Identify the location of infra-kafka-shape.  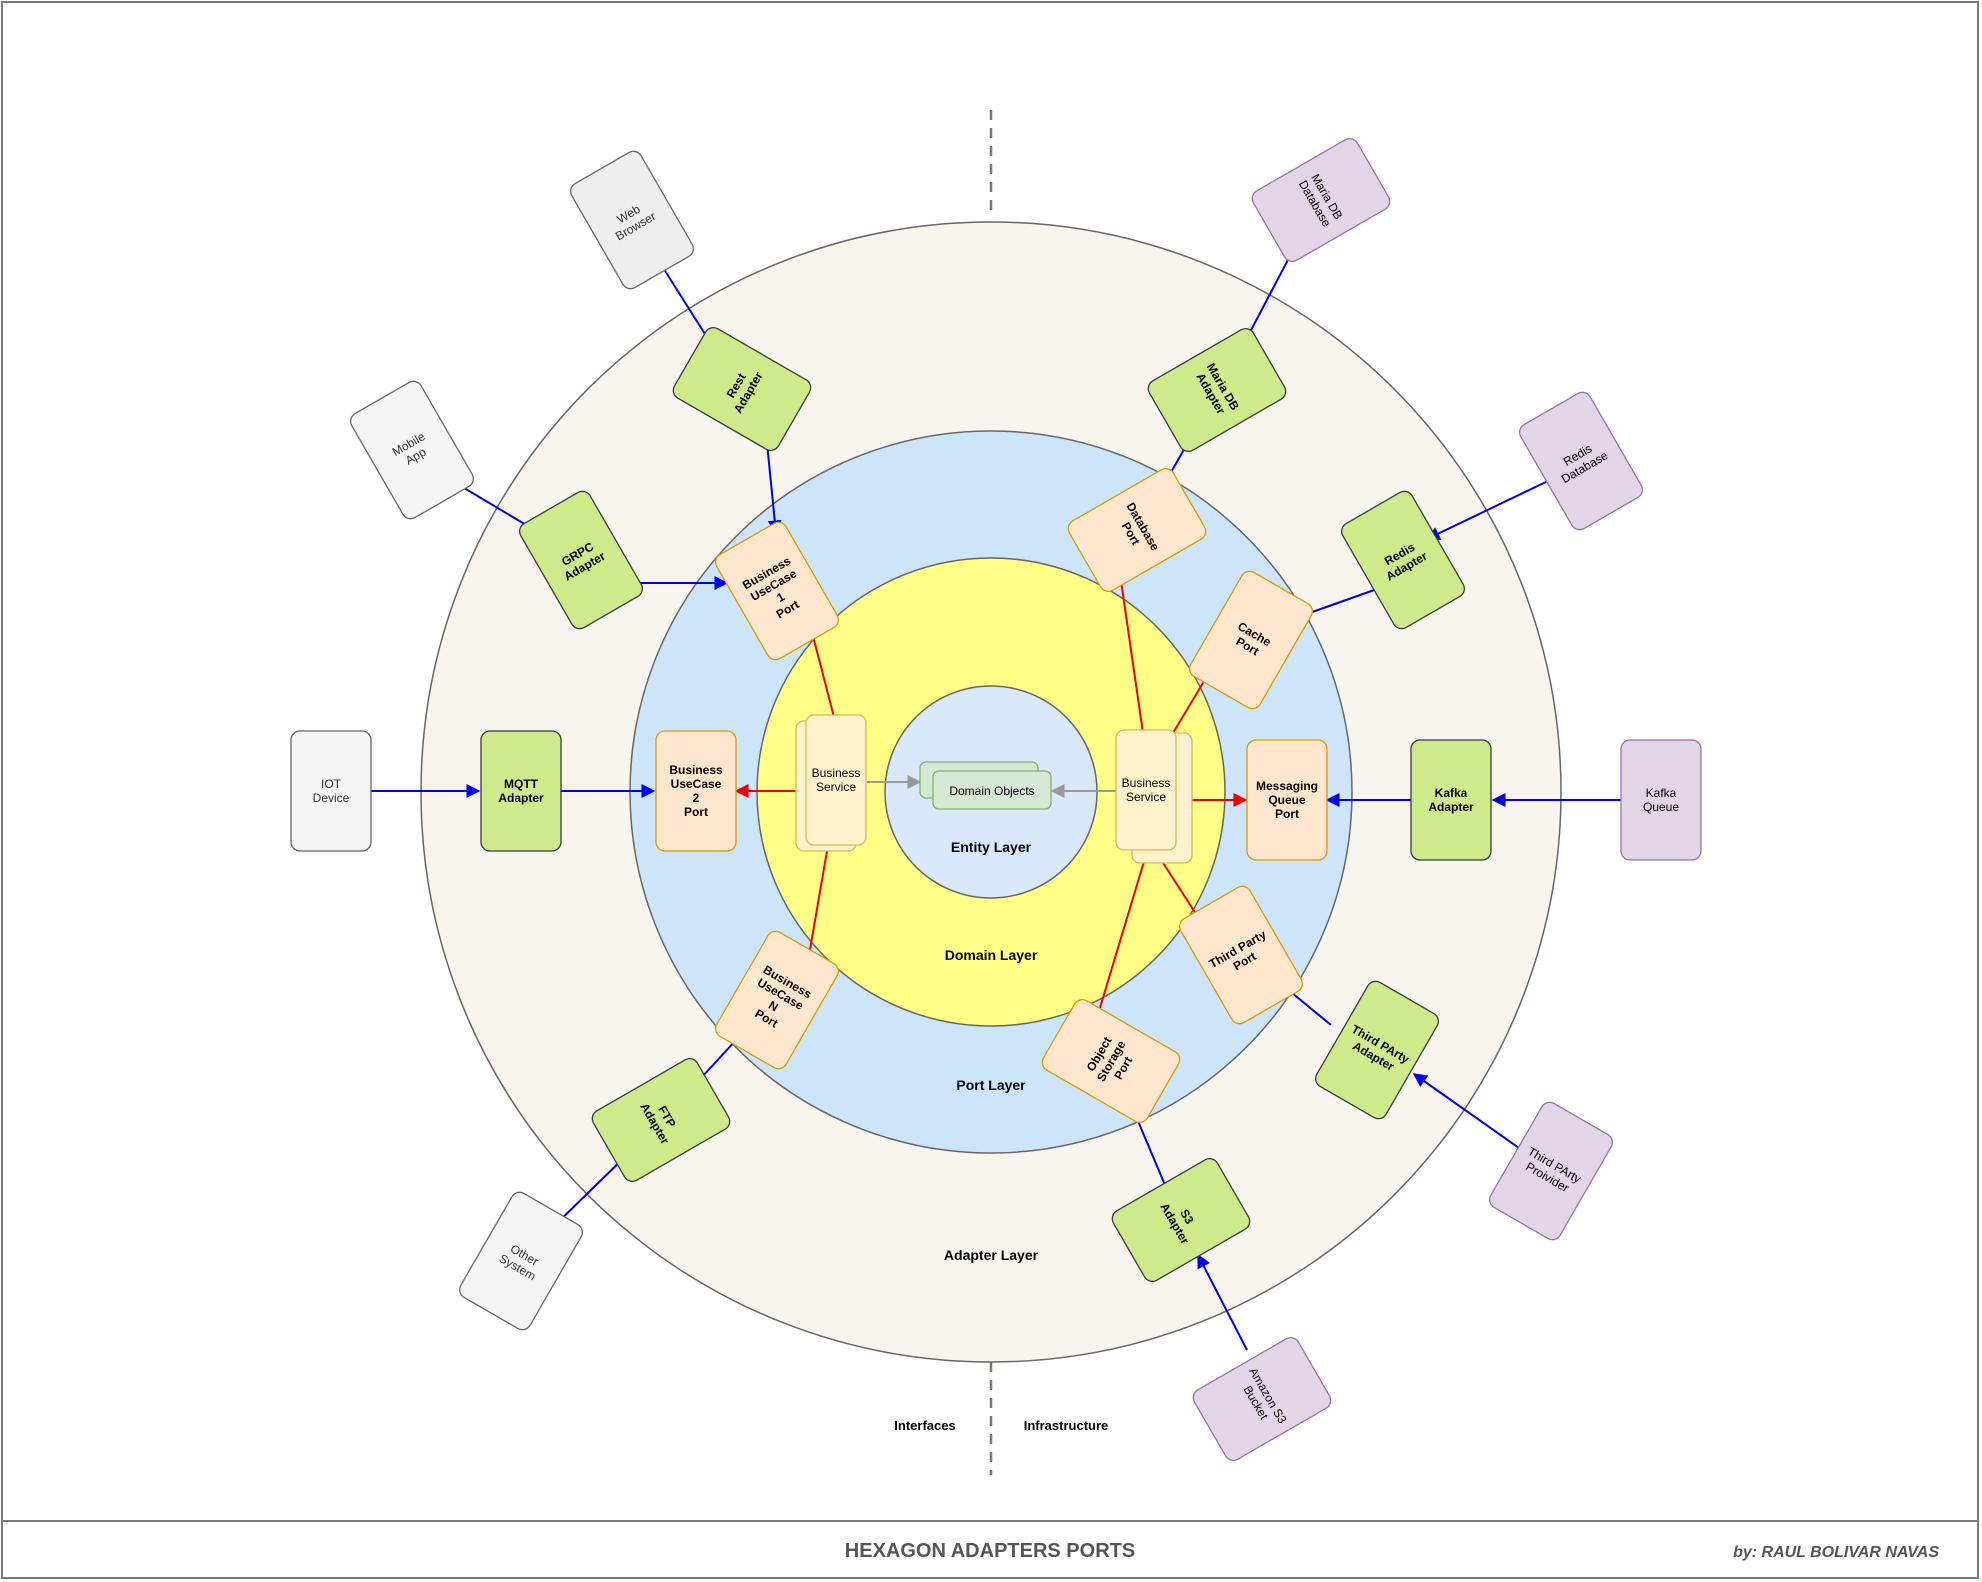
(1661, 800).